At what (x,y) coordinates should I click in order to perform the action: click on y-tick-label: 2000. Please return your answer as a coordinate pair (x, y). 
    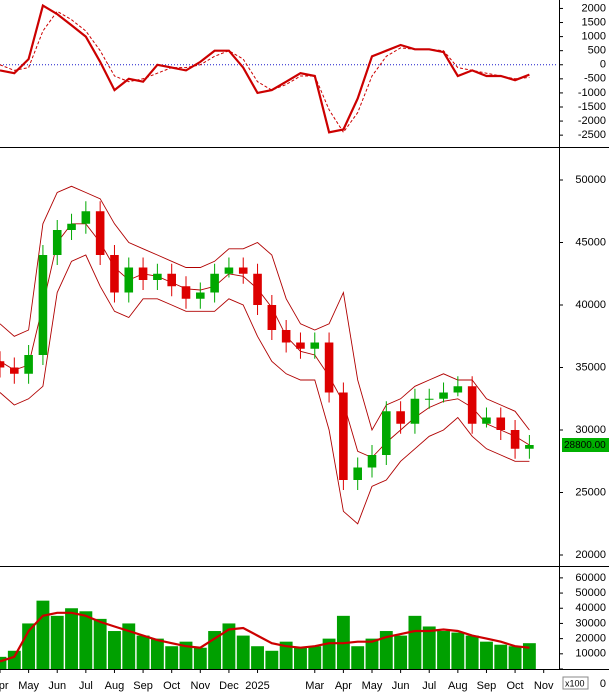
    Looking at the image, I should click on (594, 8).